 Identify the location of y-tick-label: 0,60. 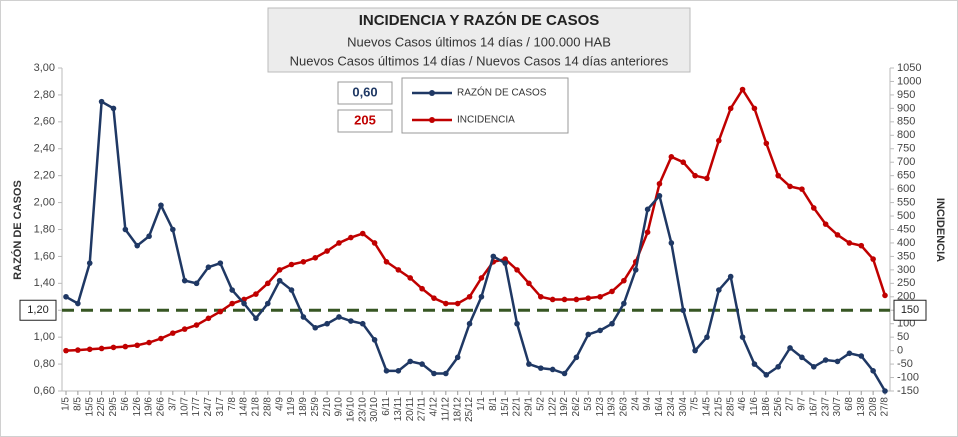
(44, 391).